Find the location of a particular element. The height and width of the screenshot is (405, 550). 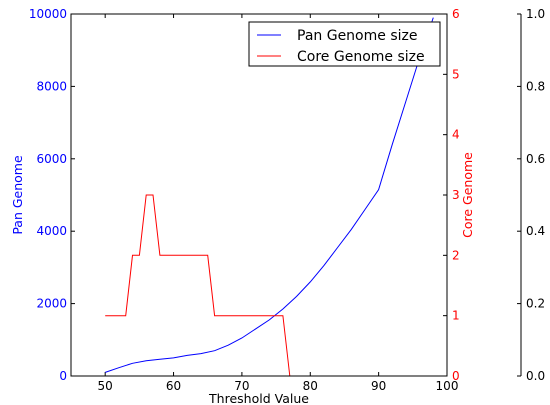

far-right-tick-label: 1.0 is located at coordinates (535, 14).